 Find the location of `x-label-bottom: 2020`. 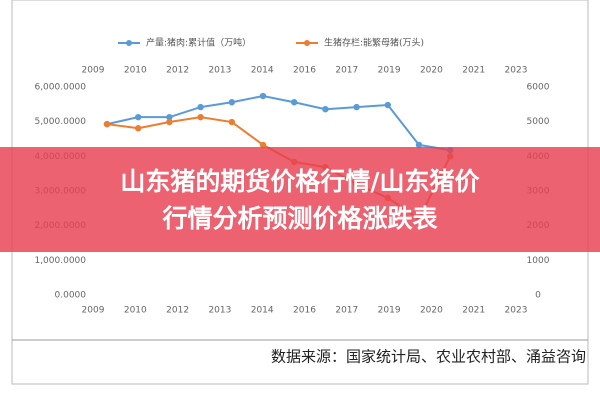

x-label-bottom: 2020 is located at coordinates (431, 311).